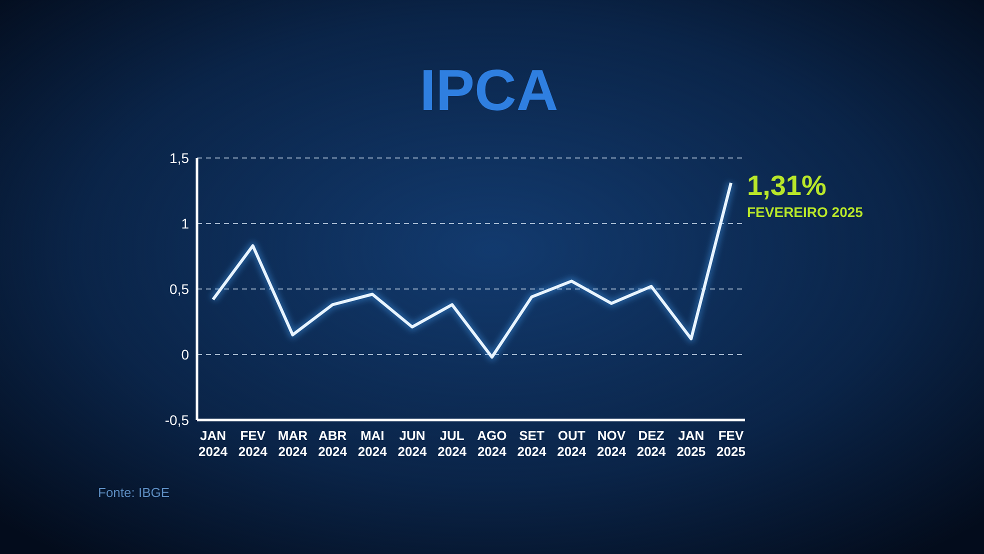 This screenshot has width=984, height=554. I want to click on text: FEVEREIRO 2025, so click(805, 212).